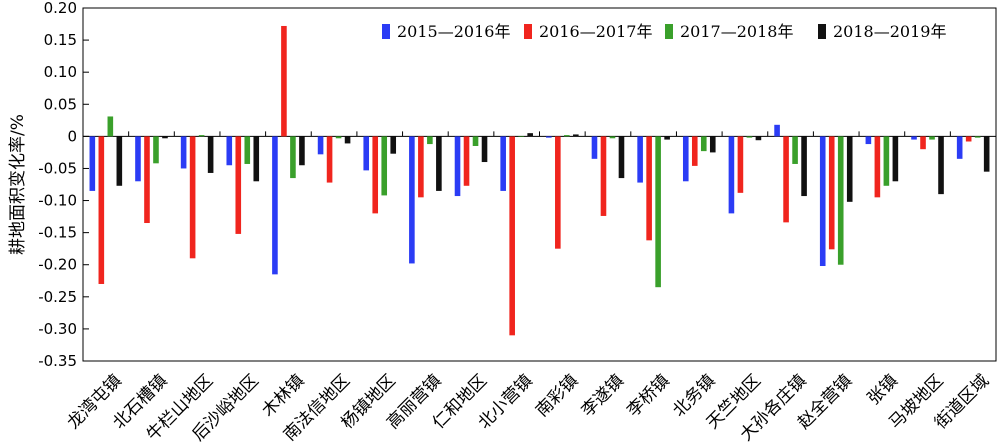 The width and height of the screenshot is (1000, 444). What do you see at coordinates (603, 396) in the screenshot?
I see `x-category-label: 李遂镇` at bounding box center [603, 396].